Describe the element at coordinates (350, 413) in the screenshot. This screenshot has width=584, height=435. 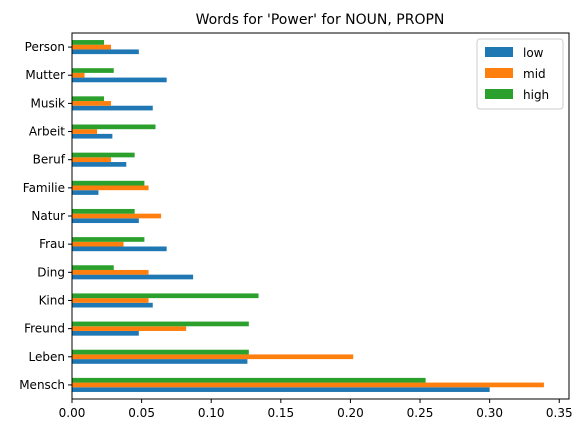
I see `x-tick-label: 0.20` at that location.